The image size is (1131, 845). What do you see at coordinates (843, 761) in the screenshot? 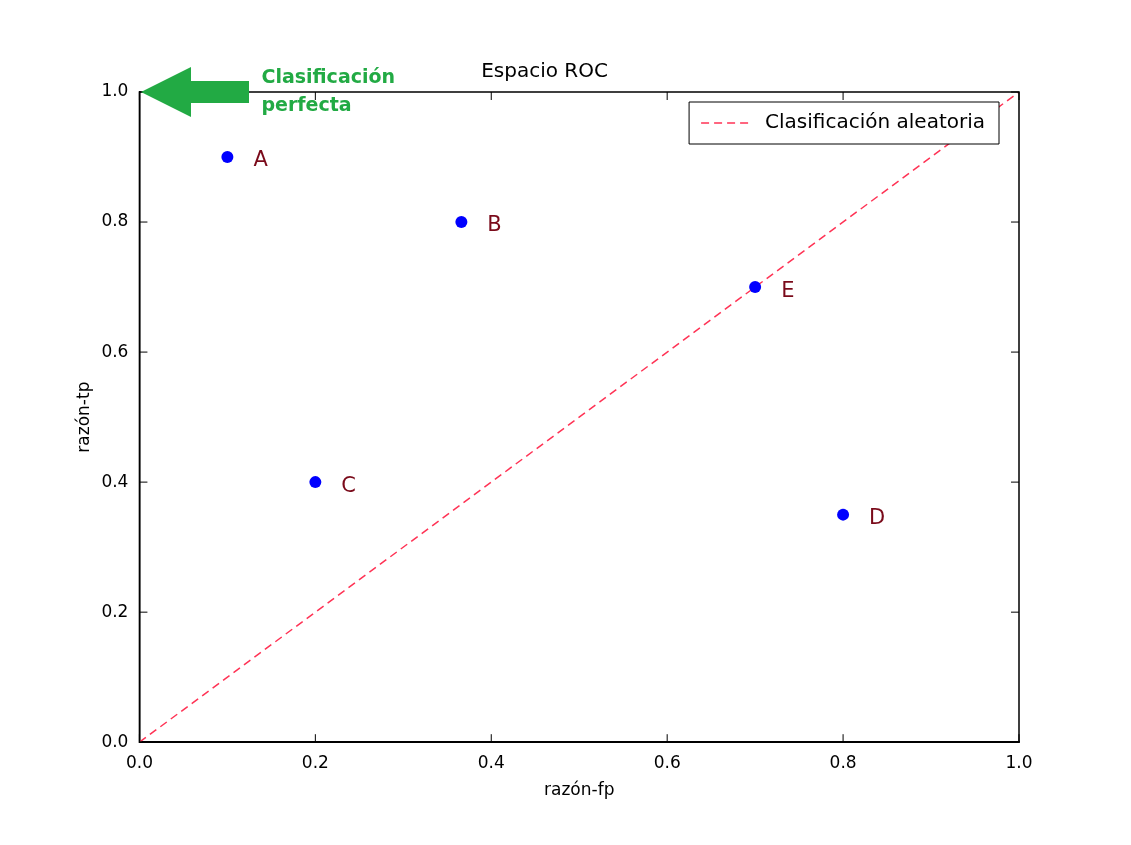
I see `x-tick-label: 0.8` at bounding box center [843, 761].